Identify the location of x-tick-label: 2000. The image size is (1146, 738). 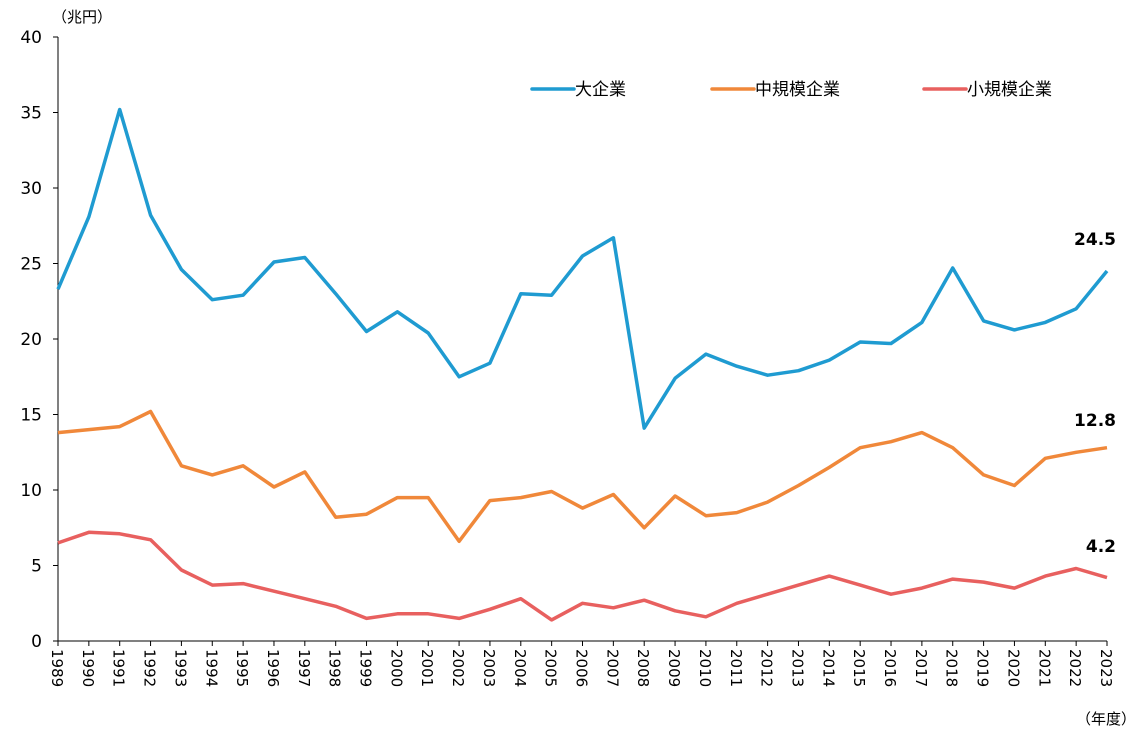
(396, 668).